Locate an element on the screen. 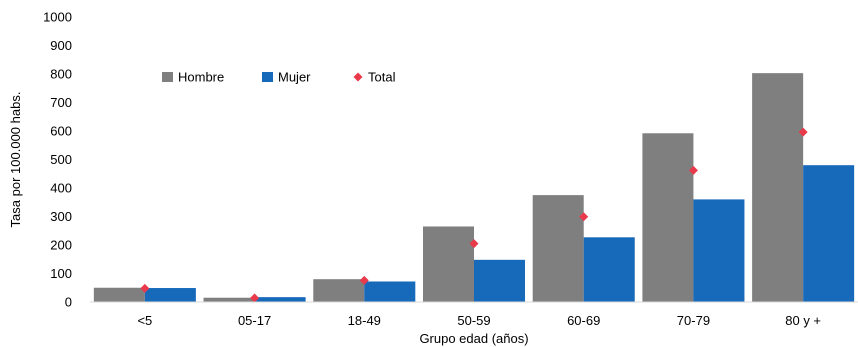 The image size is (858, 347). x-tick-label: 60-69 is located at coordinates (583, 320).